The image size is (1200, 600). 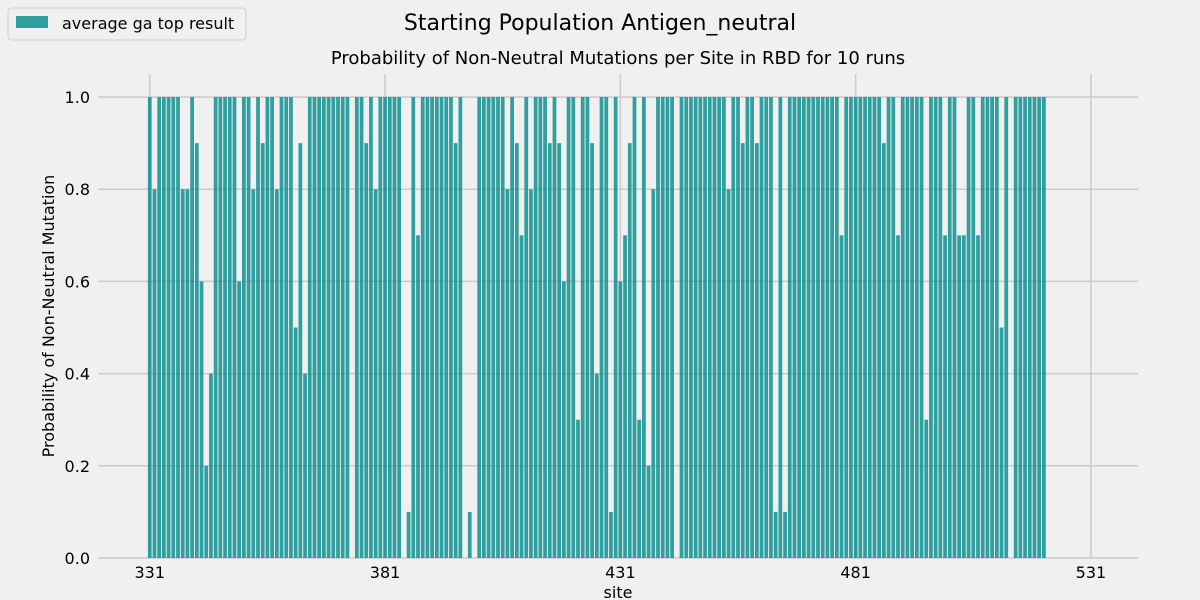 What do you see at coordinates (148, 23) in the screenshot?
I see `legend-label: average ga top result` at bounding box center [148, 23].